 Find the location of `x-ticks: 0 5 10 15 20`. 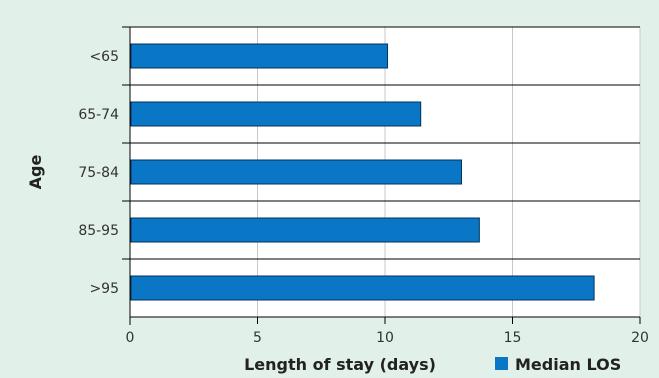

x-ticks: 0 5 10 15 20 is located at coordinates (387, 331).